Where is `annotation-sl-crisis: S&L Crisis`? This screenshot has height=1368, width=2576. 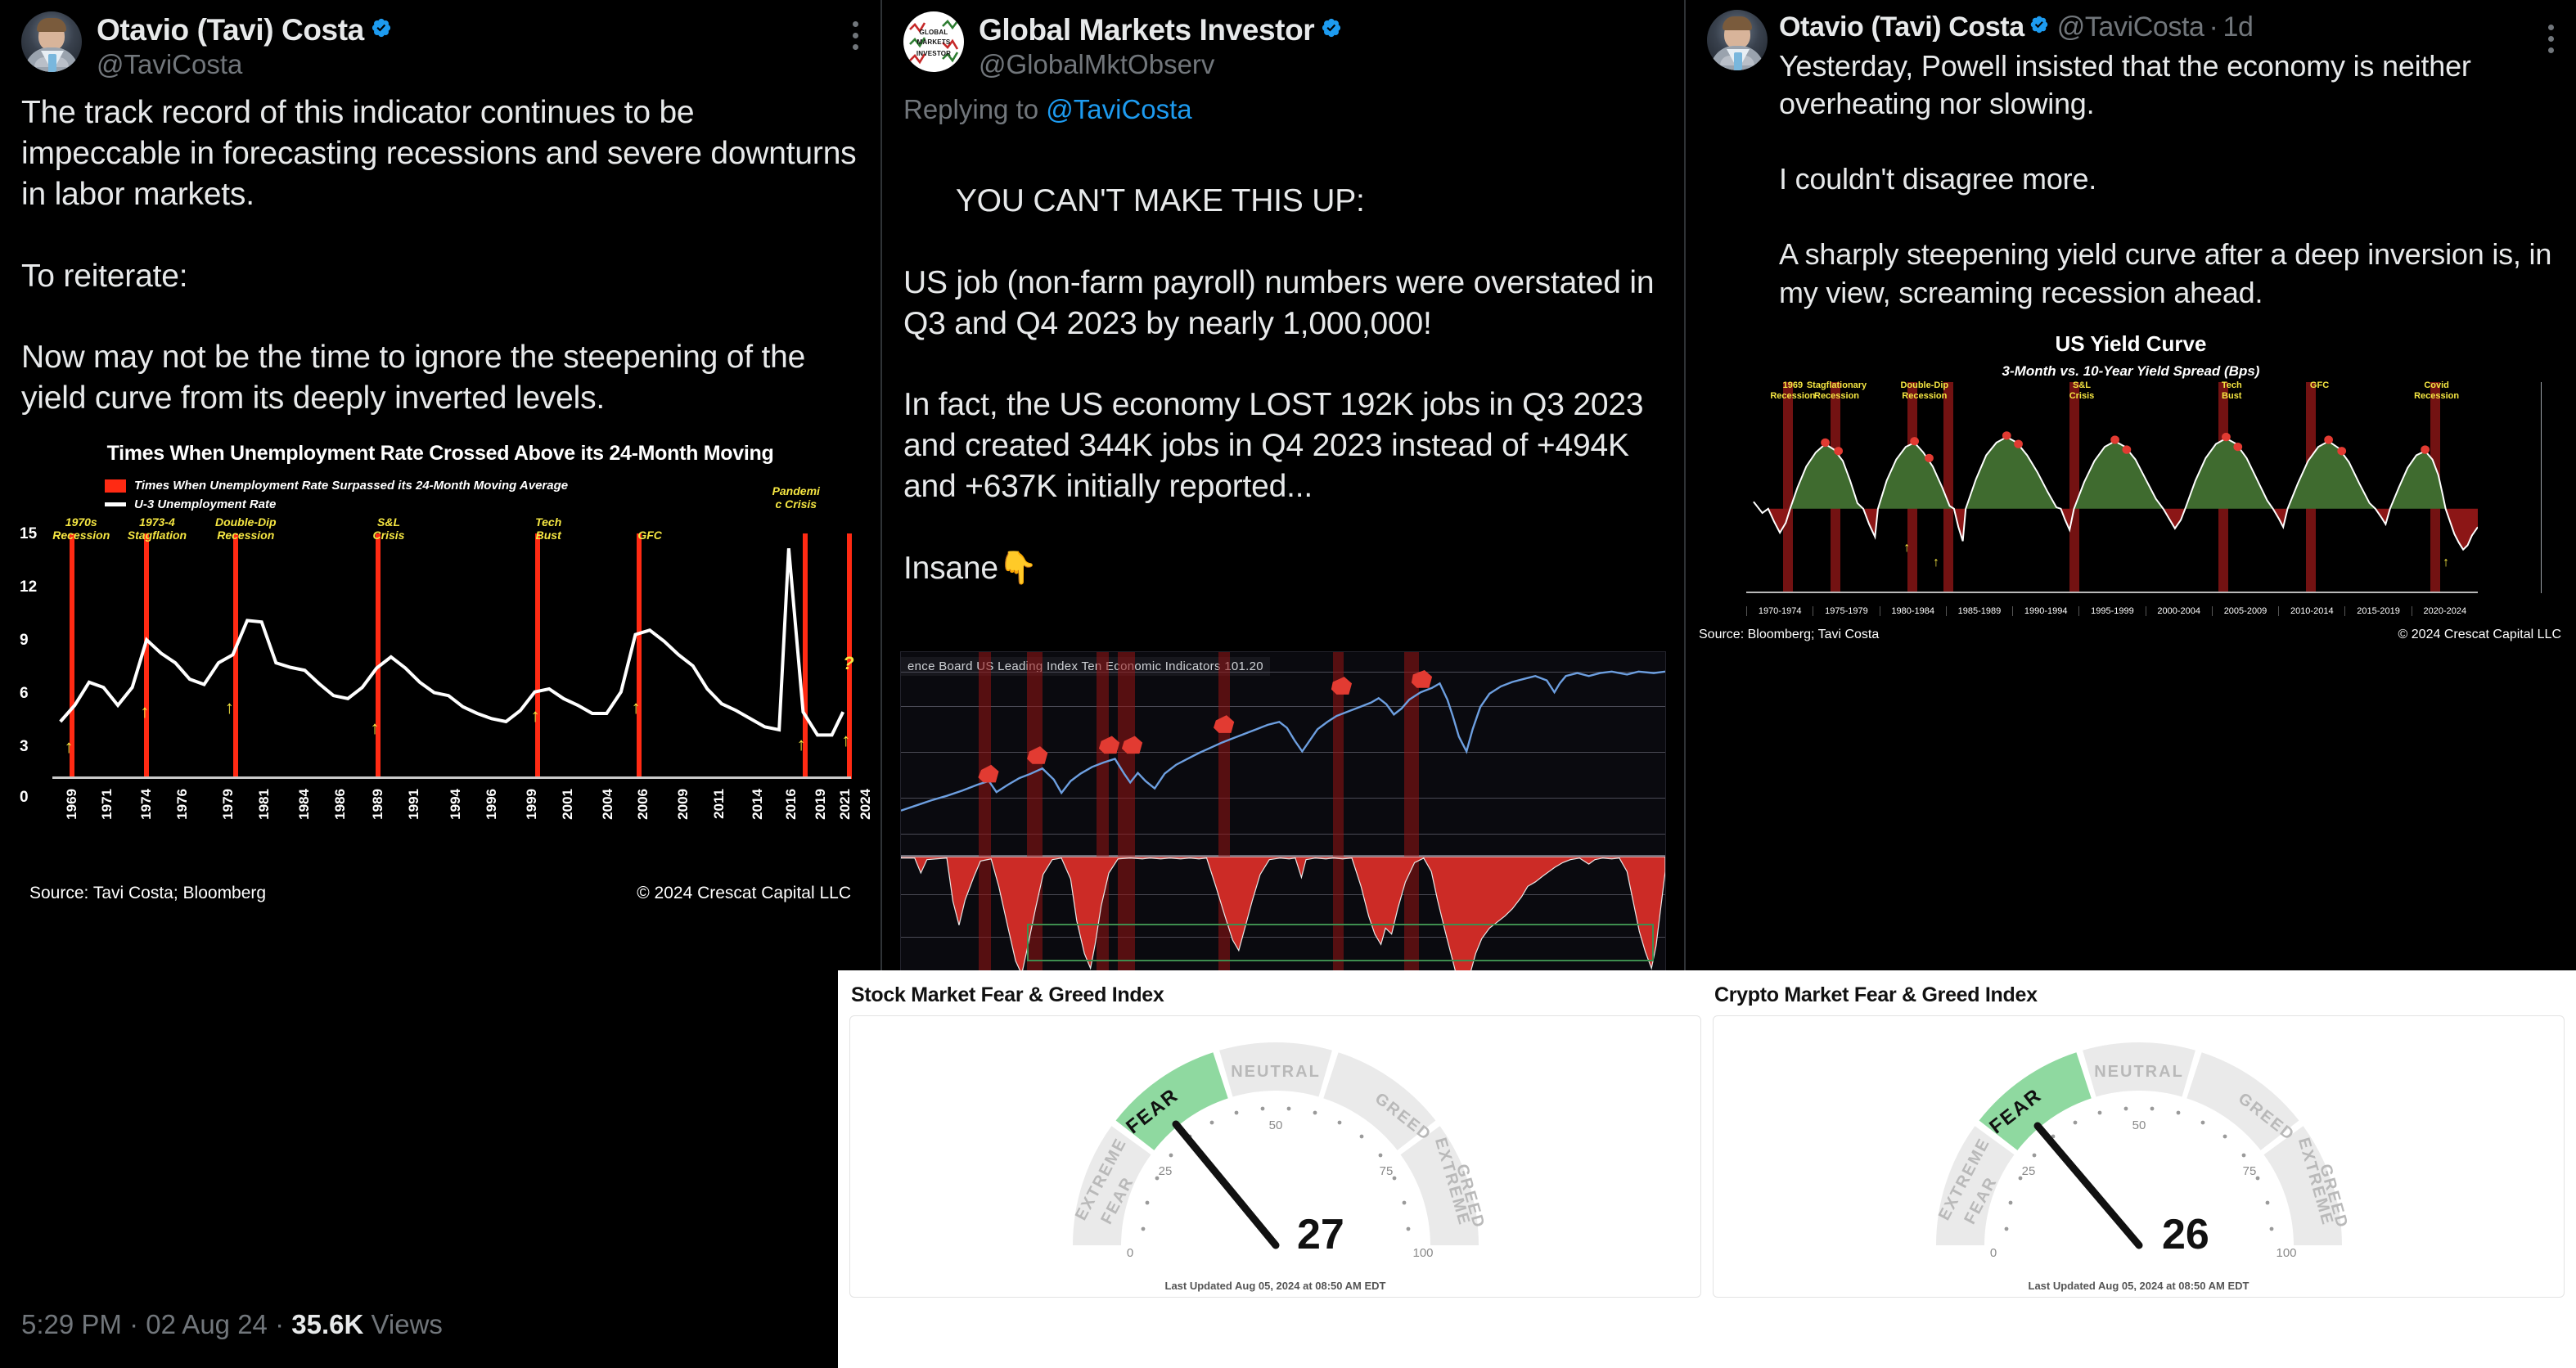
annotation-sl-crisis: S&L Crisis is located at coordinates (388, 528).